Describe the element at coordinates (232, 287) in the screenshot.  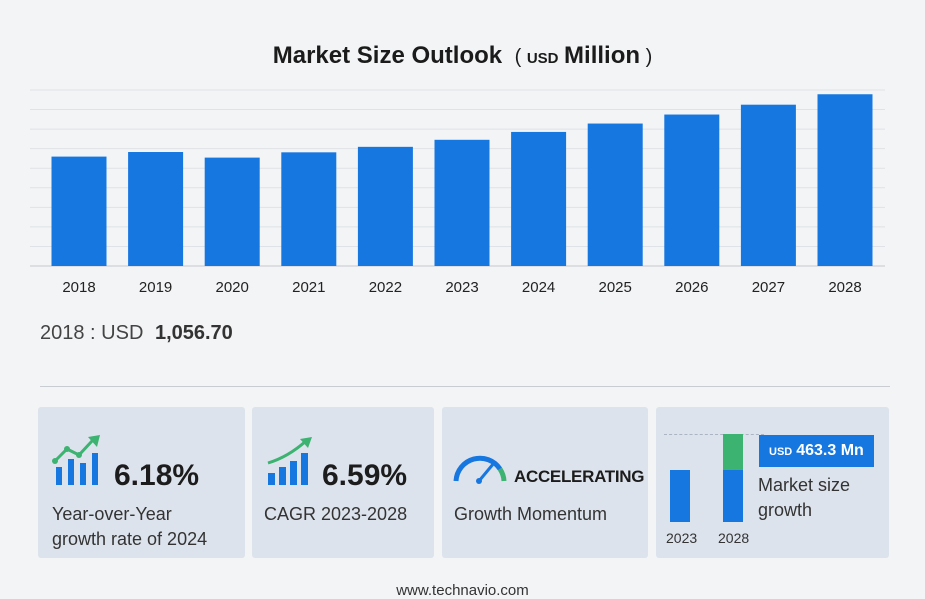
I see `x-tick-label: 2020` at that location.